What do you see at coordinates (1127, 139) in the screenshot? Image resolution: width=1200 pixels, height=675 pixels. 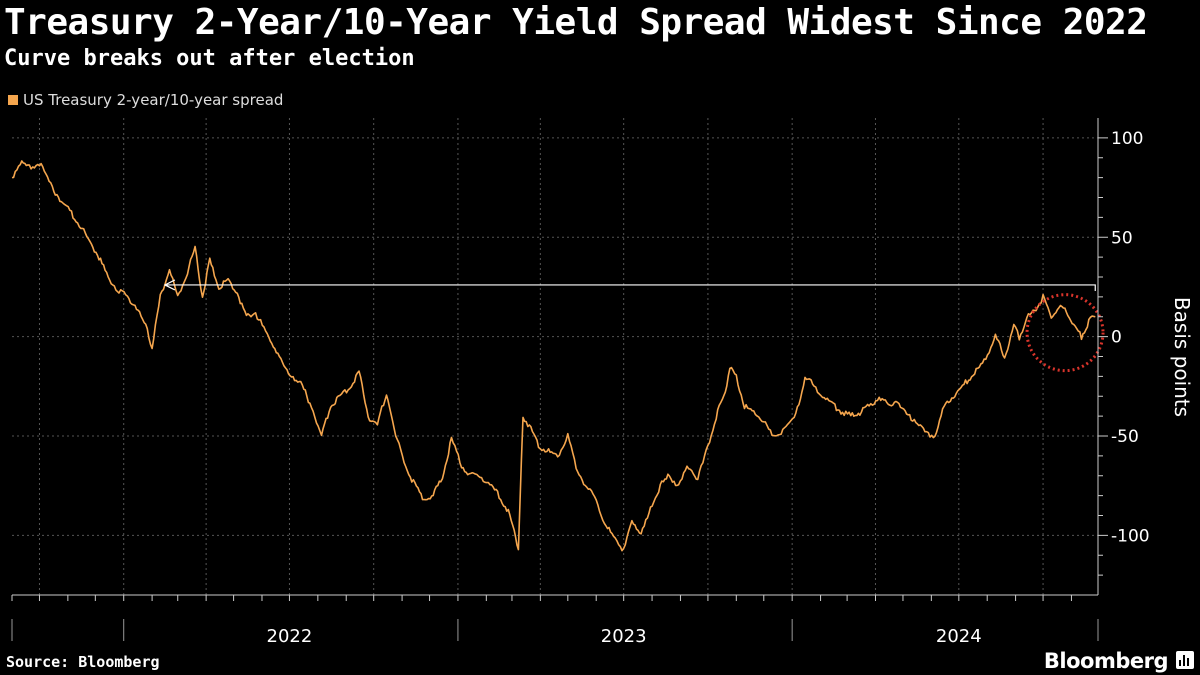 I see `y-tick-label: 100` at bounding box center [1127, 139].